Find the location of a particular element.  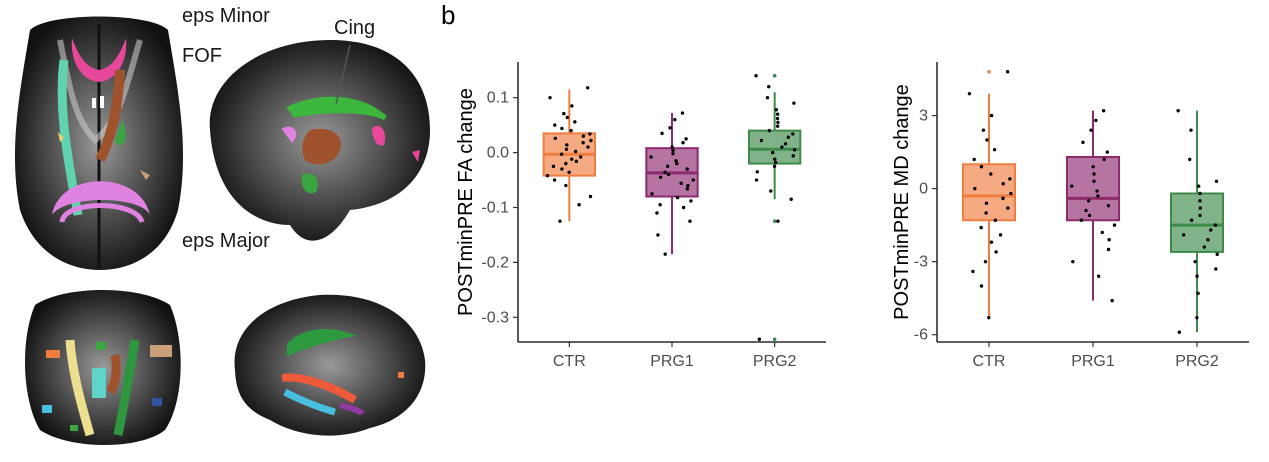

label-major: eps Major is located at coordinates (226, 241).